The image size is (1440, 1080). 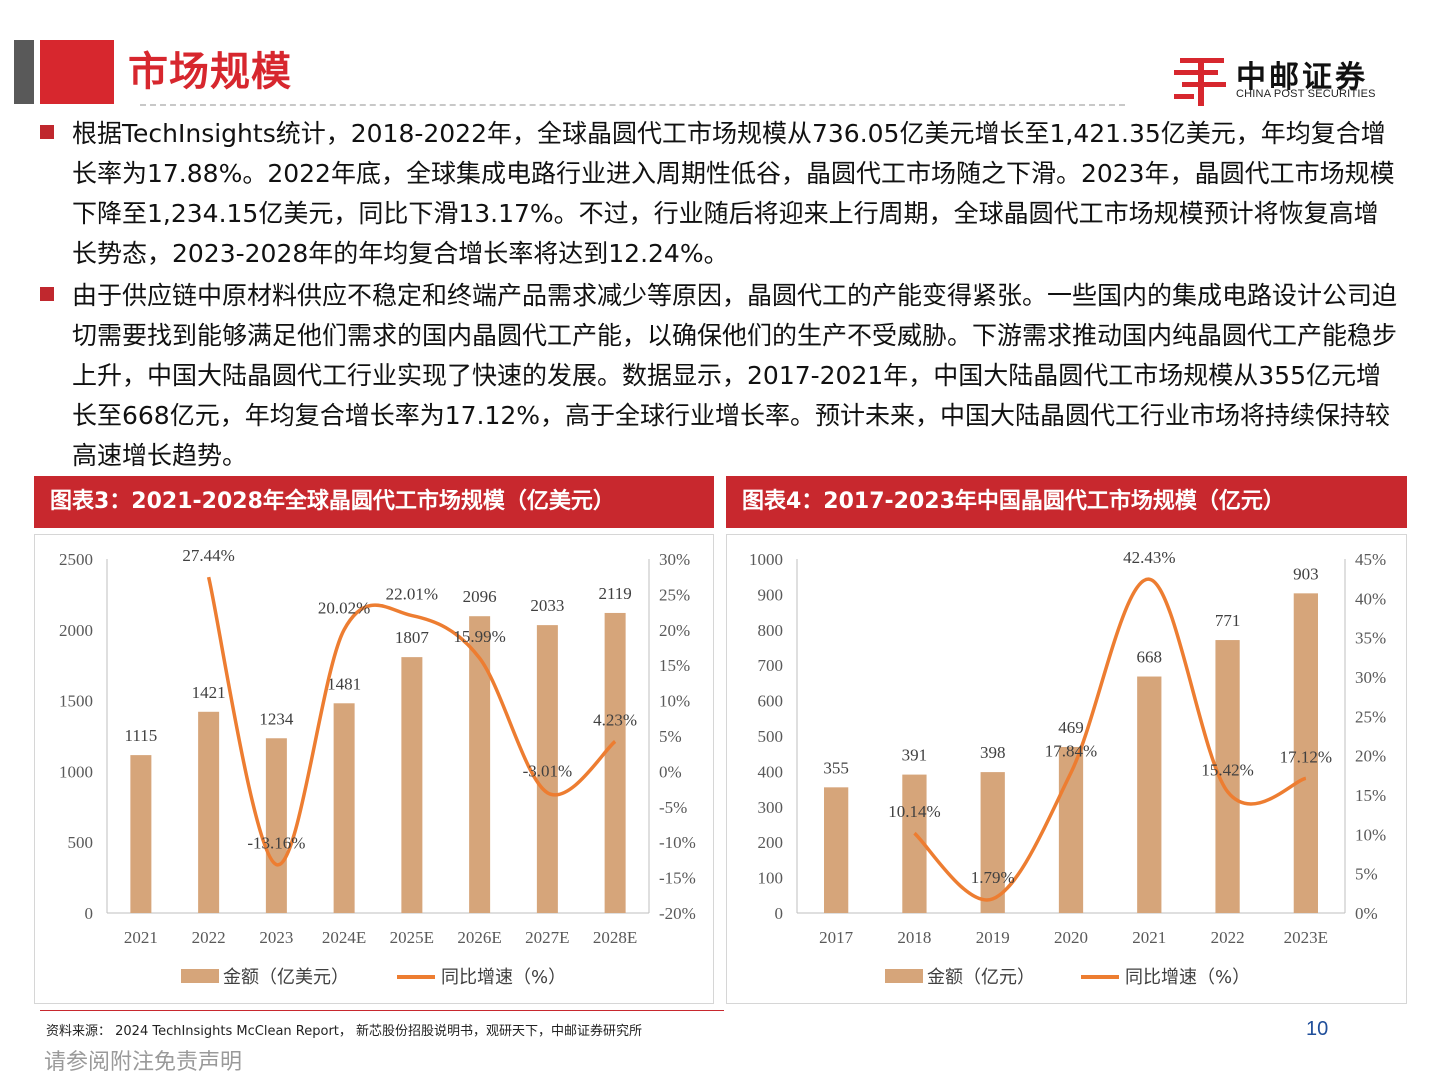 I want to click on chart-4-bar-label: 668, so click(x=1150, y=657).